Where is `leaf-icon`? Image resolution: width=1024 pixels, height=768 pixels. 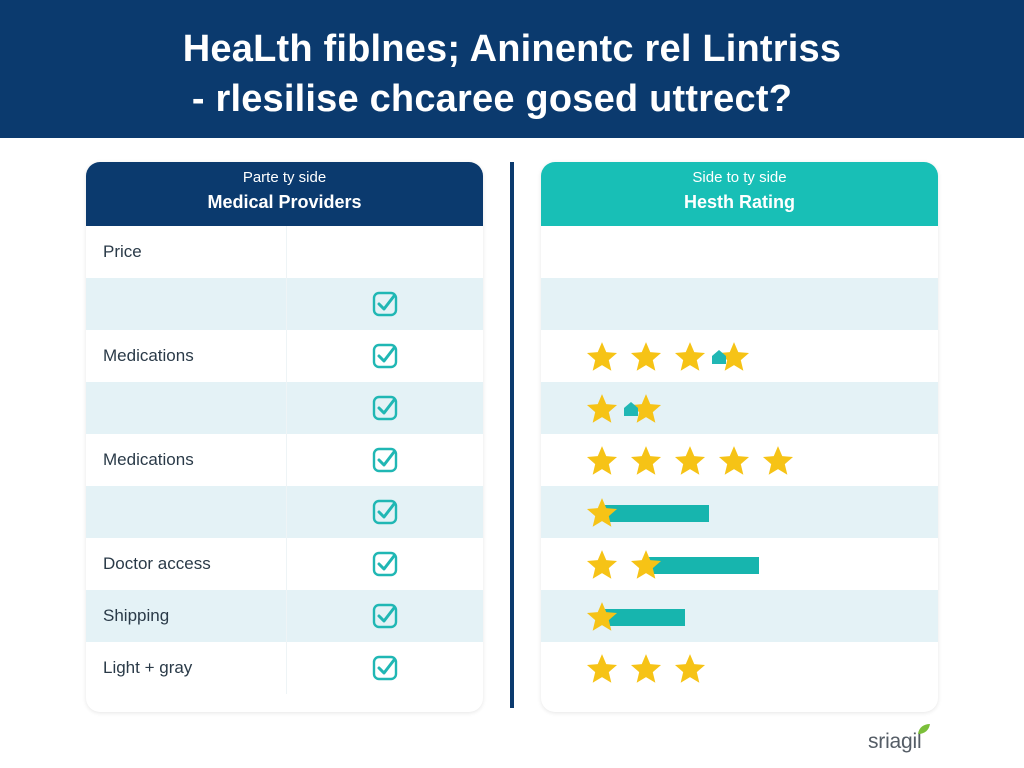 leaf-icon is located at coordinates (924, 729).